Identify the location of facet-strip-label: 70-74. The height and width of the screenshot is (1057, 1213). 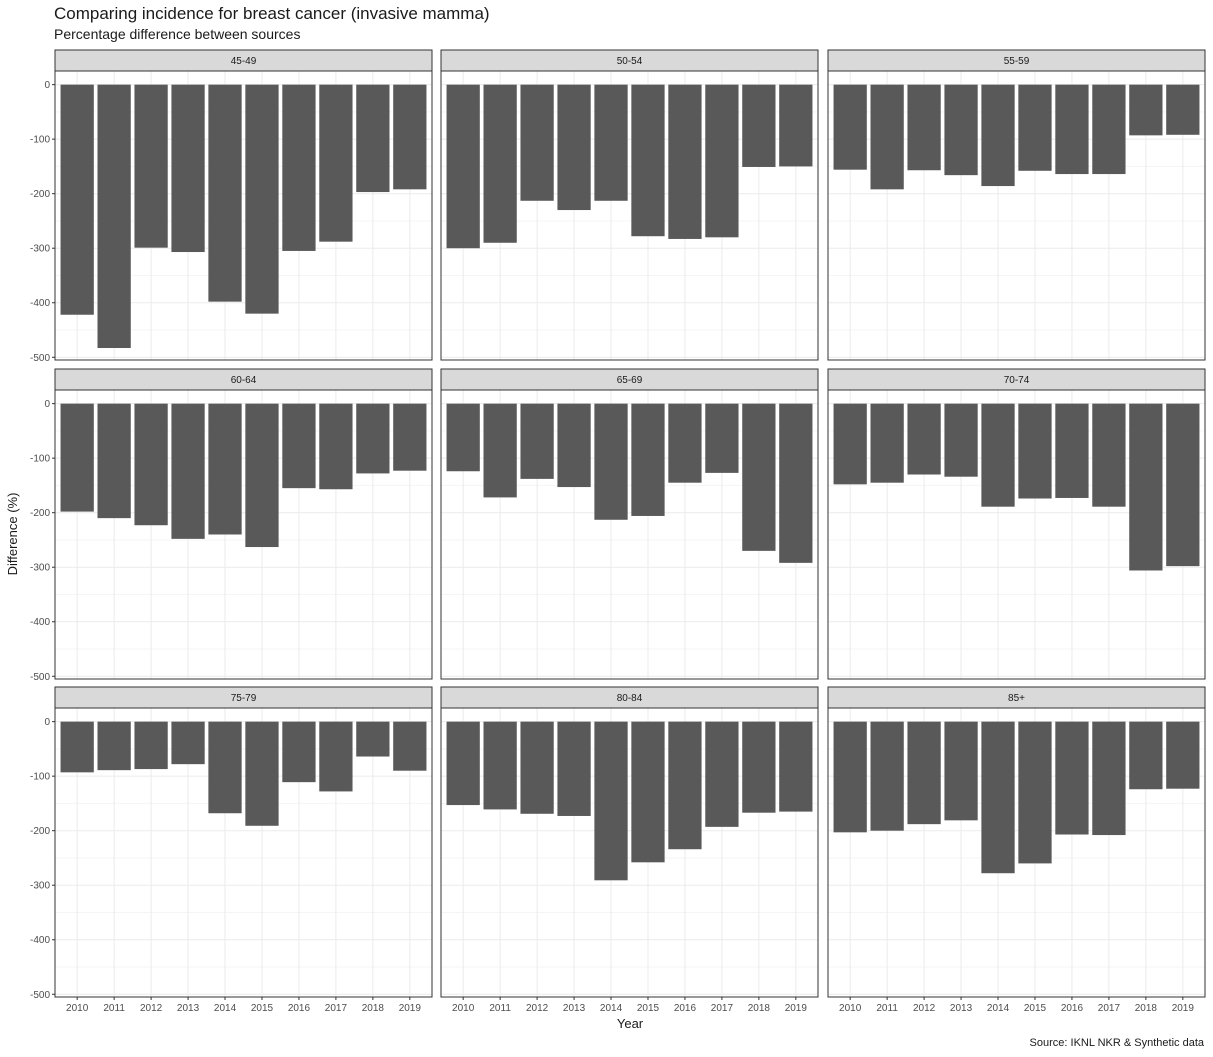
(1017, 380).